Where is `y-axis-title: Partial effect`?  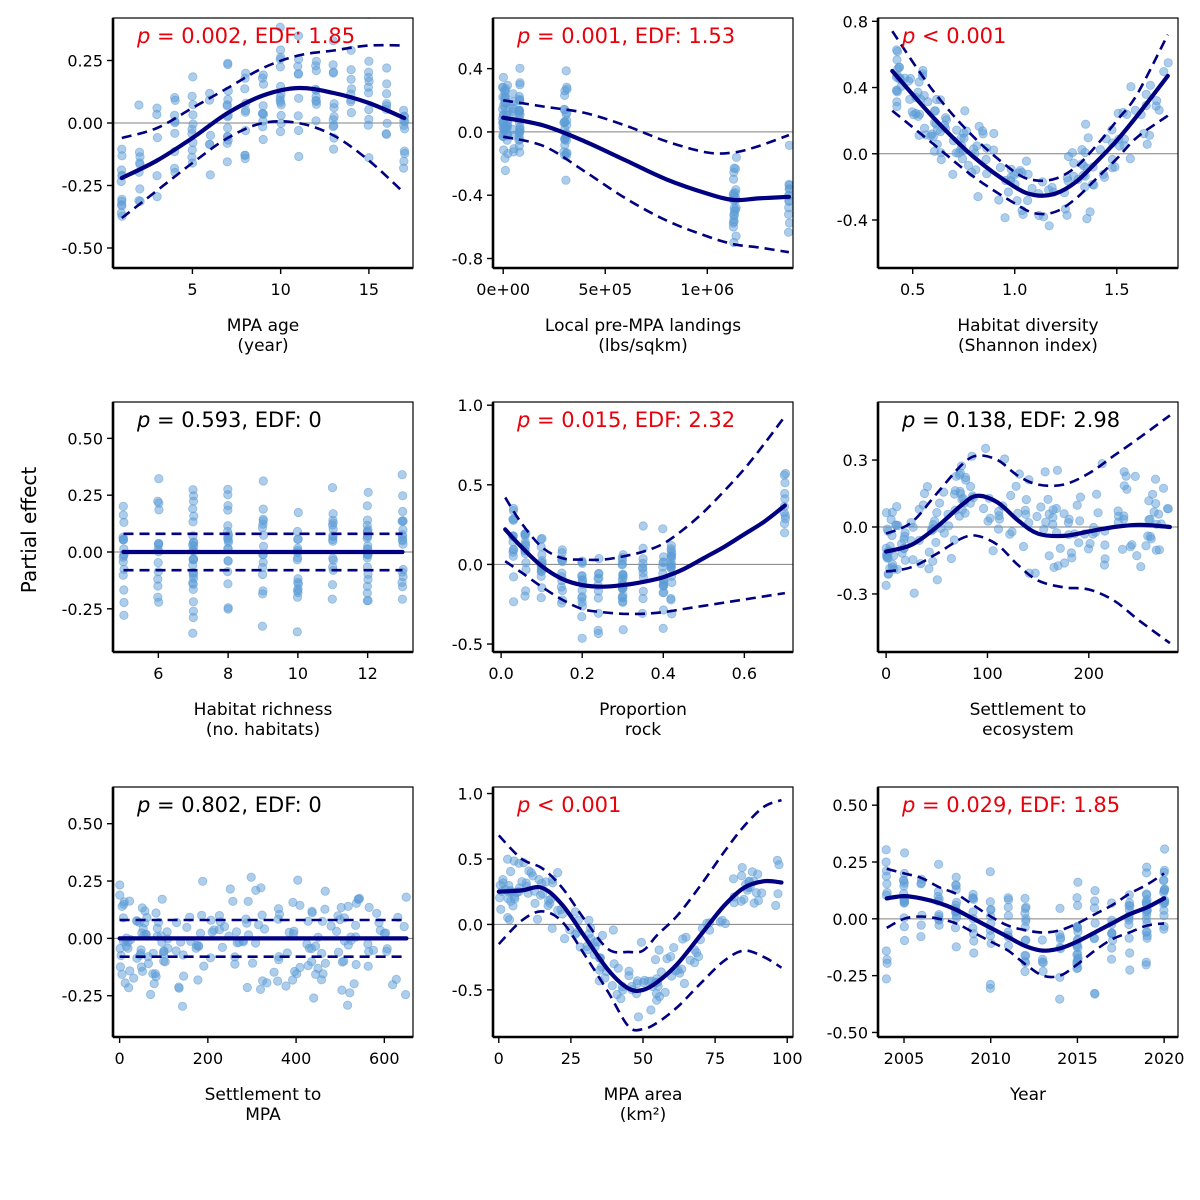
y-axis-title: Partial effect is located at coordinates (29, 530).